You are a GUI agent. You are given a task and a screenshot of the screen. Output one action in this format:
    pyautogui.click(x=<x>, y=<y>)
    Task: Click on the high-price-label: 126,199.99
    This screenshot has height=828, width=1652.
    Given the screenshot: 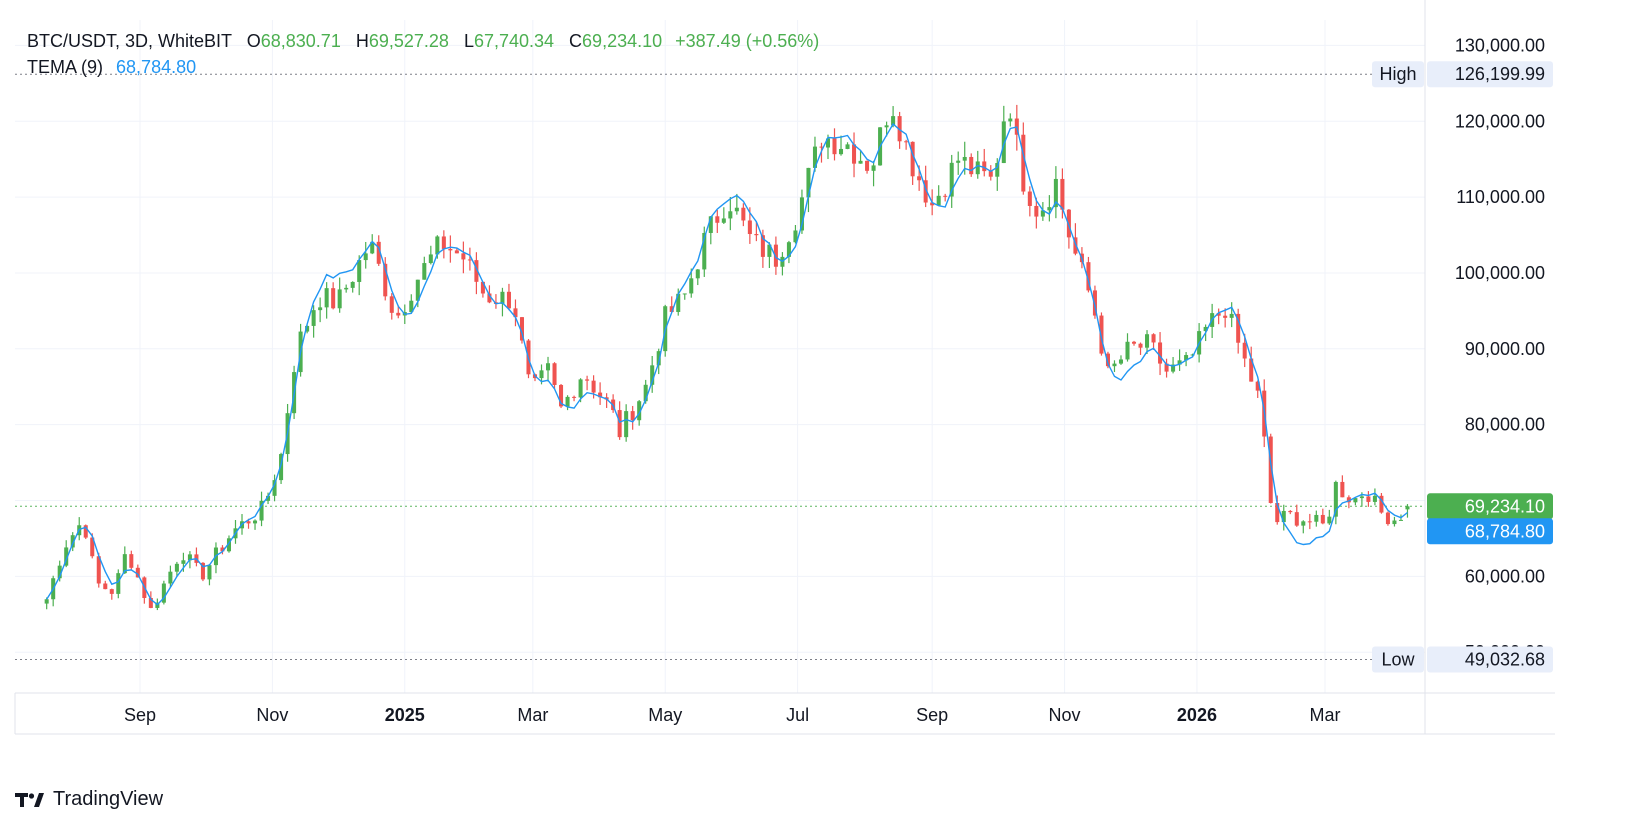 What is the action you would take?
    pyautogui.click(x=1500, y=74)
    